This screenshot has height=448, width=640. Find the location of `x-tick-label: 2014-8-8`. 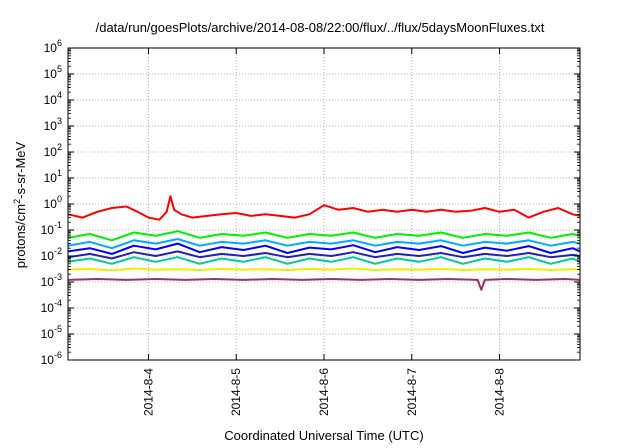

x-tick-label: 2014-8-8 is located at coordinates (500, 392).